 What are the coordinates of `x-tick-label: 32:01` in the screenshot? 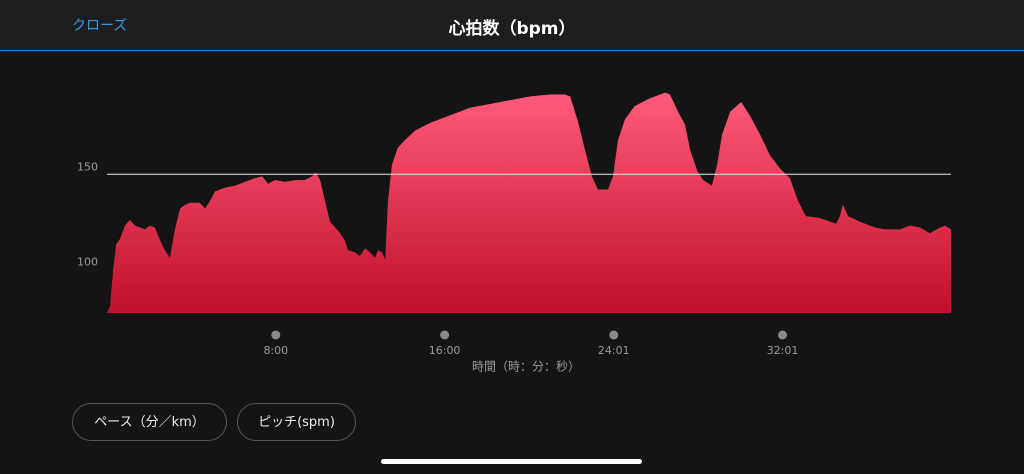 It's located at (783, 350).